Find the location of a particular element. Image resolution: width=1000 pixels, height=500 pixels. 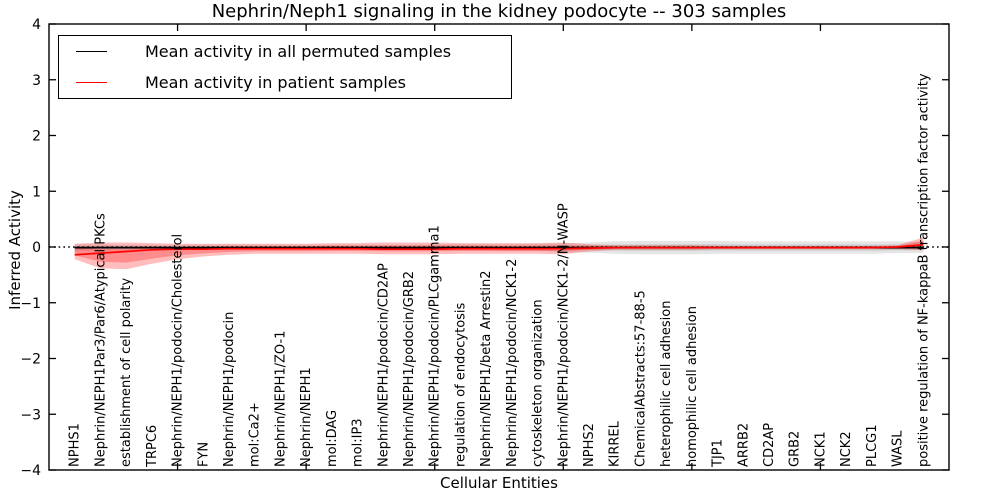

category-label: homophilic cell adhesion is located at coordinates (692, 386).